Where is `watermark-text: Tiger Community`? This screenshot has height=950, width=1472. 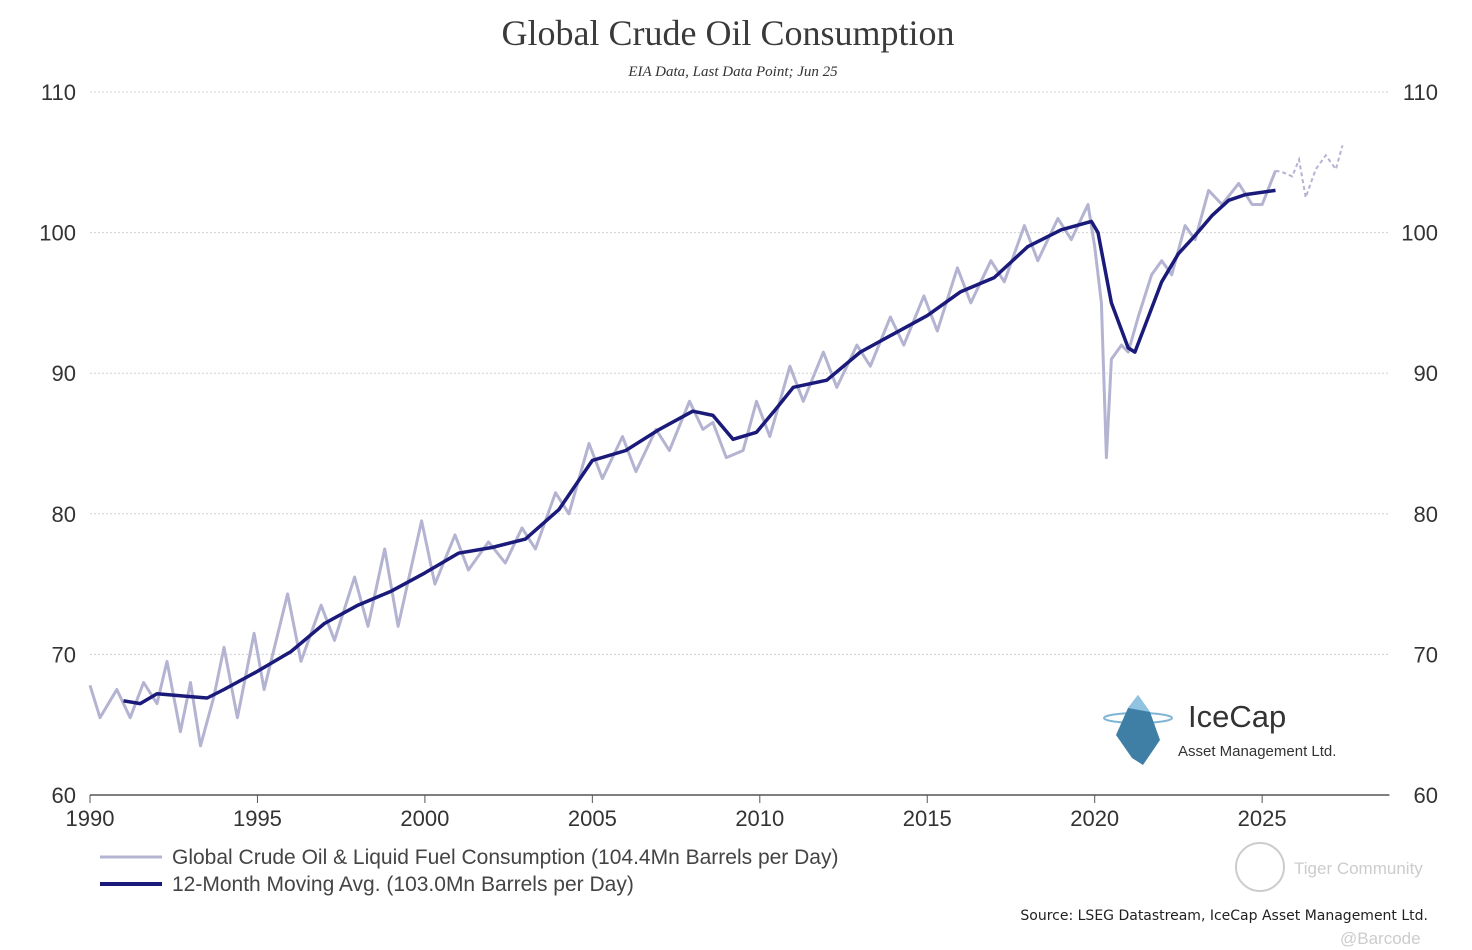 watermark-text: Tiger Community is located at coordinates (1358, 868).